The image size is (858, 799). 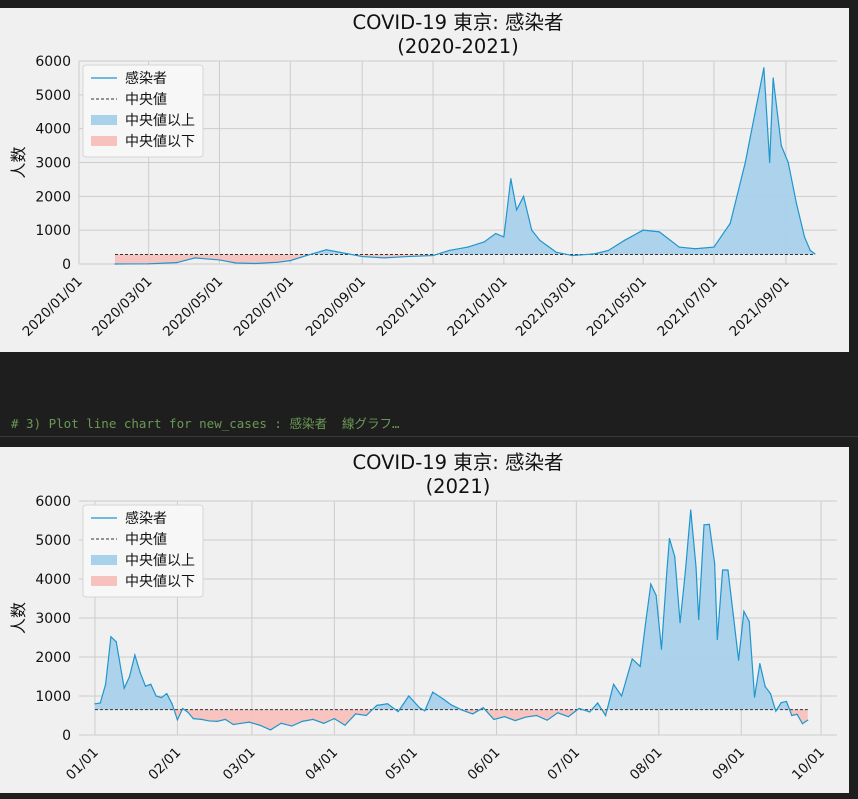 I want to click on x-tick-label: 06/01, so click(x=484, y=764).